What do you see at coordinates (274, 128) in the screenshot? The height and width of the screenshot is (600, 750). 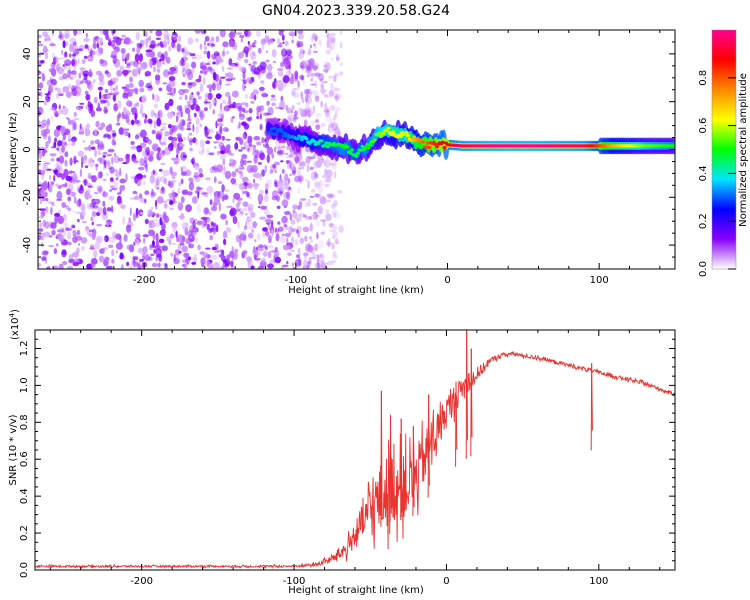 I see `ridge-core` at bounding box center [274, 128].